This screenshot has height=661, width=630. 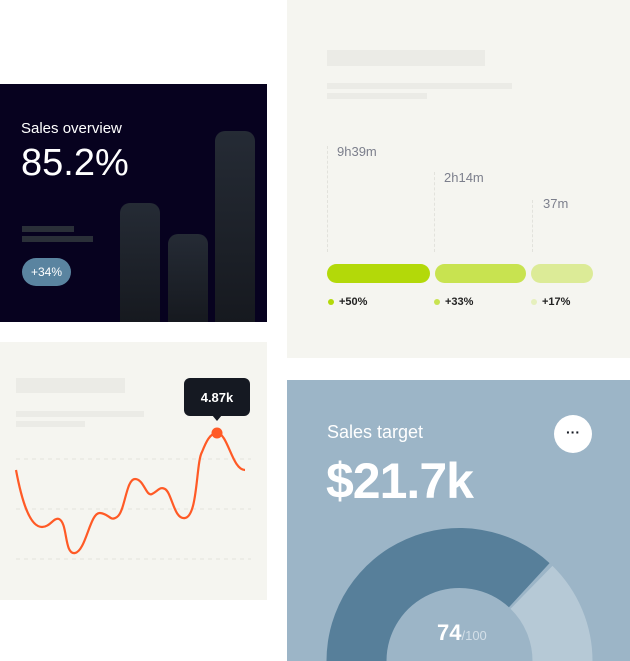 I want to click on gauge-chart, so click(x=459, y=594).